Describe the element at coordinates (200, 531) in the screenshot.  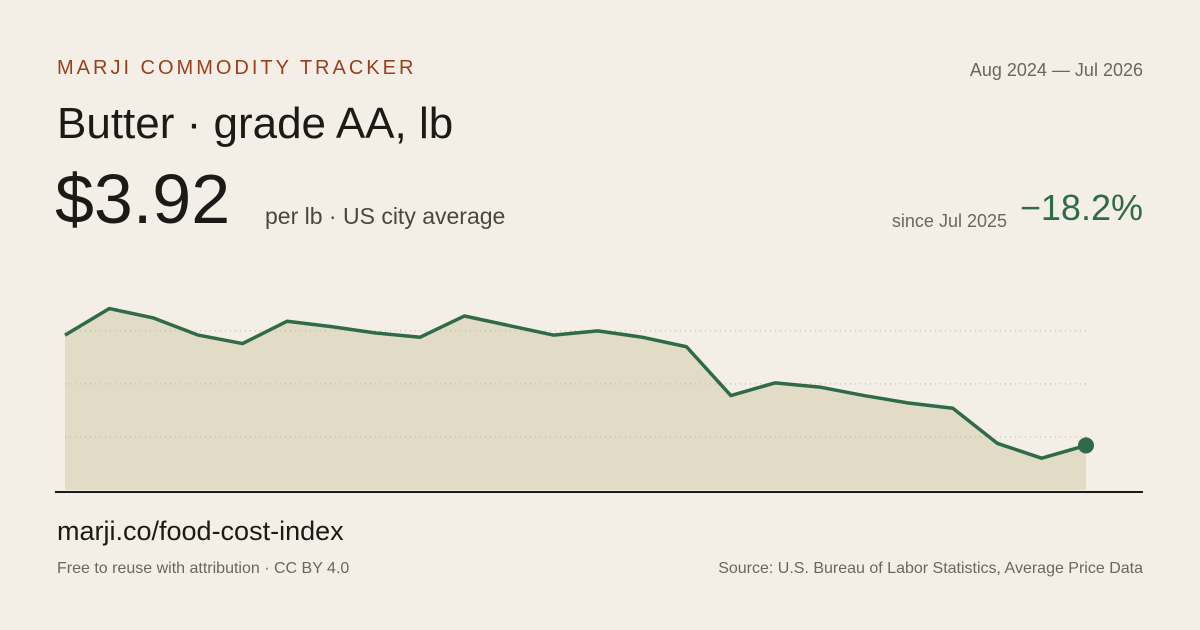
I see `url: marji.co/food-cost-index` at that location.